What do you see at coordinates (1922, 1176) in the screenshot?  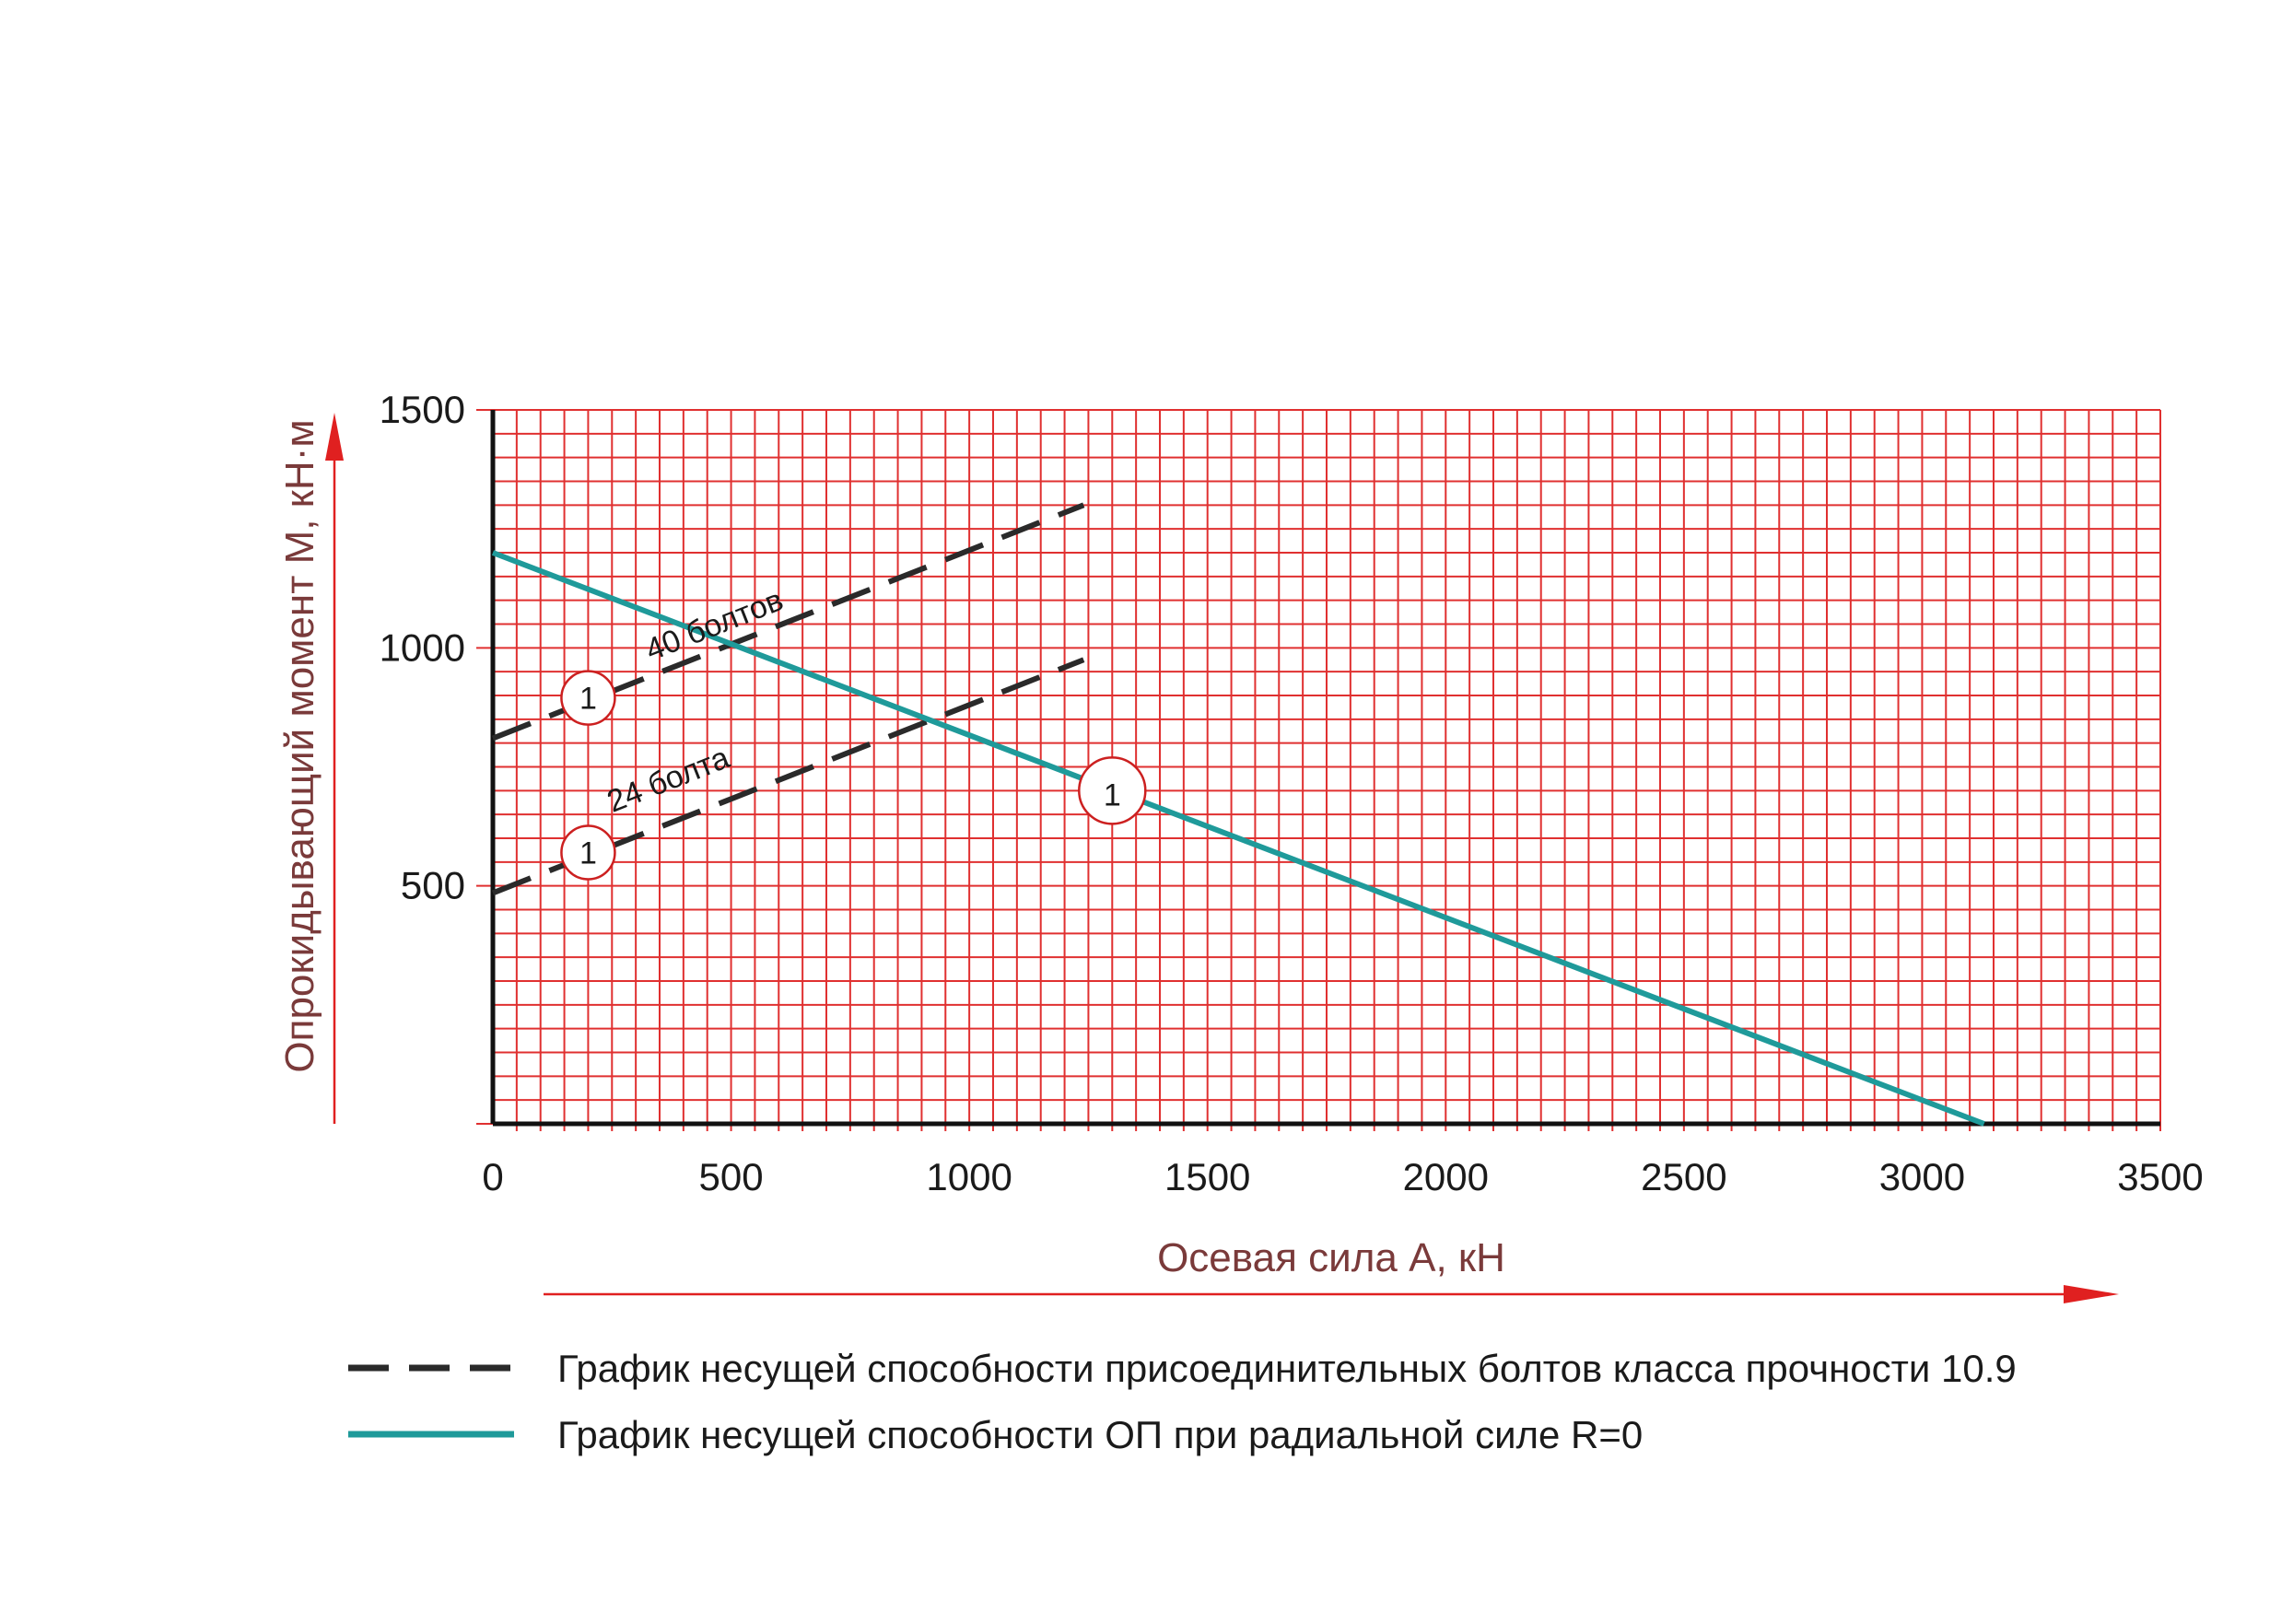 I see `x-tick-label: 3000` at bounding box center [1922, 1176].